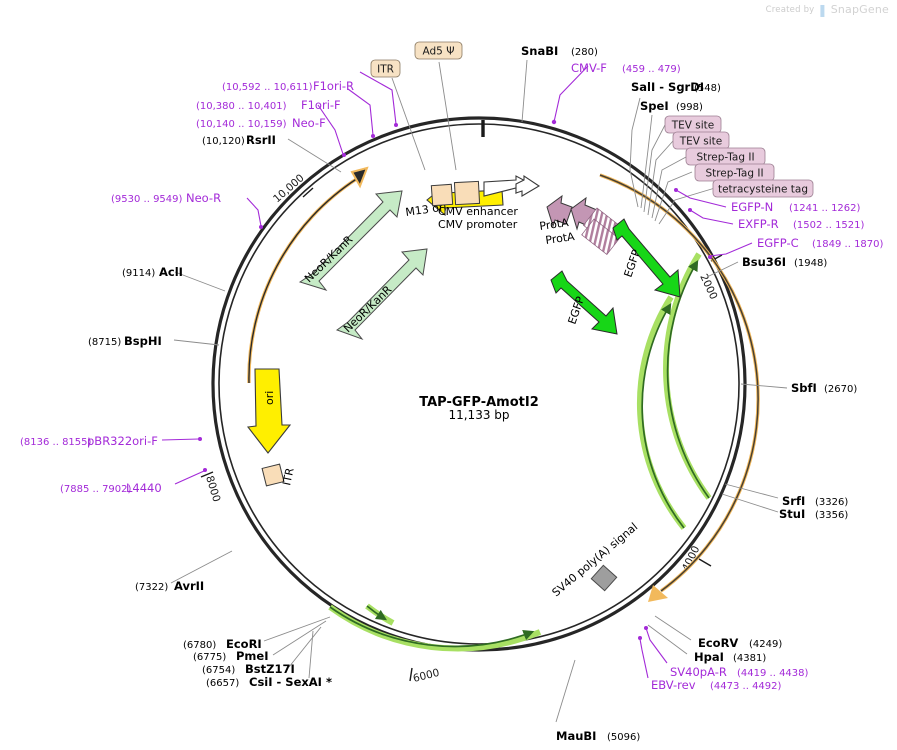 The height and width of the screenshot is (750, 897). I want to click on feature-label-egfp-2: EGFP, so click(577, 310).